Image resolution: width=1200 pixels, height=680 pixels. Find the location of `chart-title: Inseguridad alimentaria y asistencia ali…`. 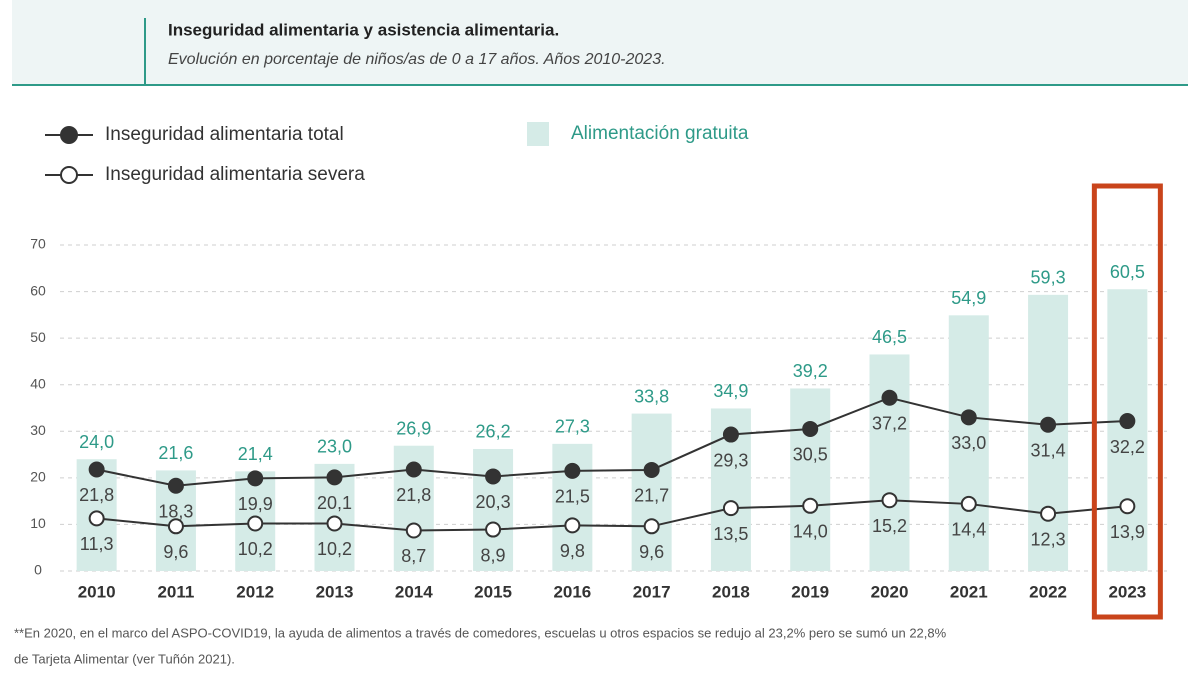

chart-title: Inseguridad alimentaria y asistencia ali… is located at coordinates (363, 29).